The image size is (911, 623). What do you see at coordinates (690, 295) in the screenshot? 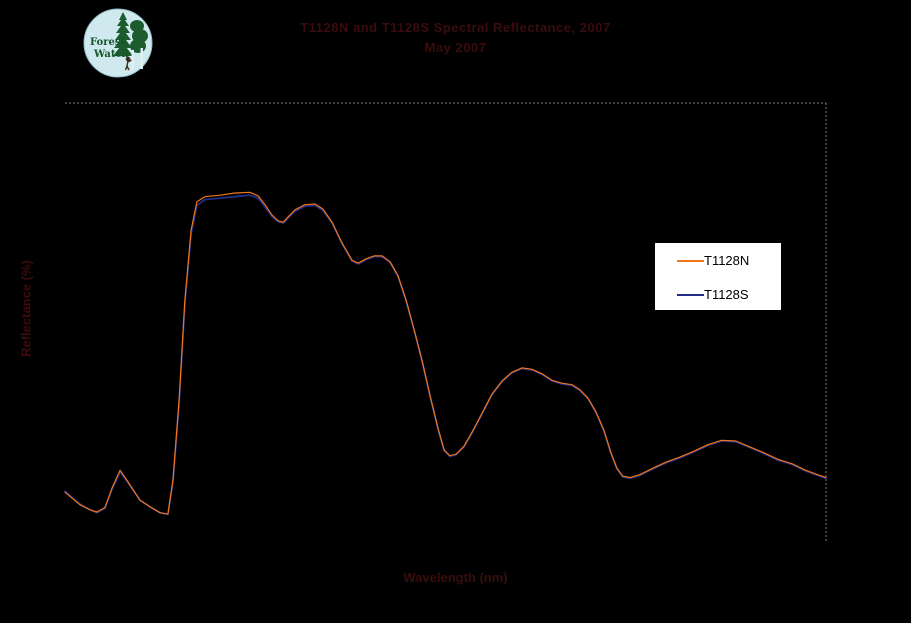
I see `legend-swatch-t1128s` at bounding box center [690, 295].